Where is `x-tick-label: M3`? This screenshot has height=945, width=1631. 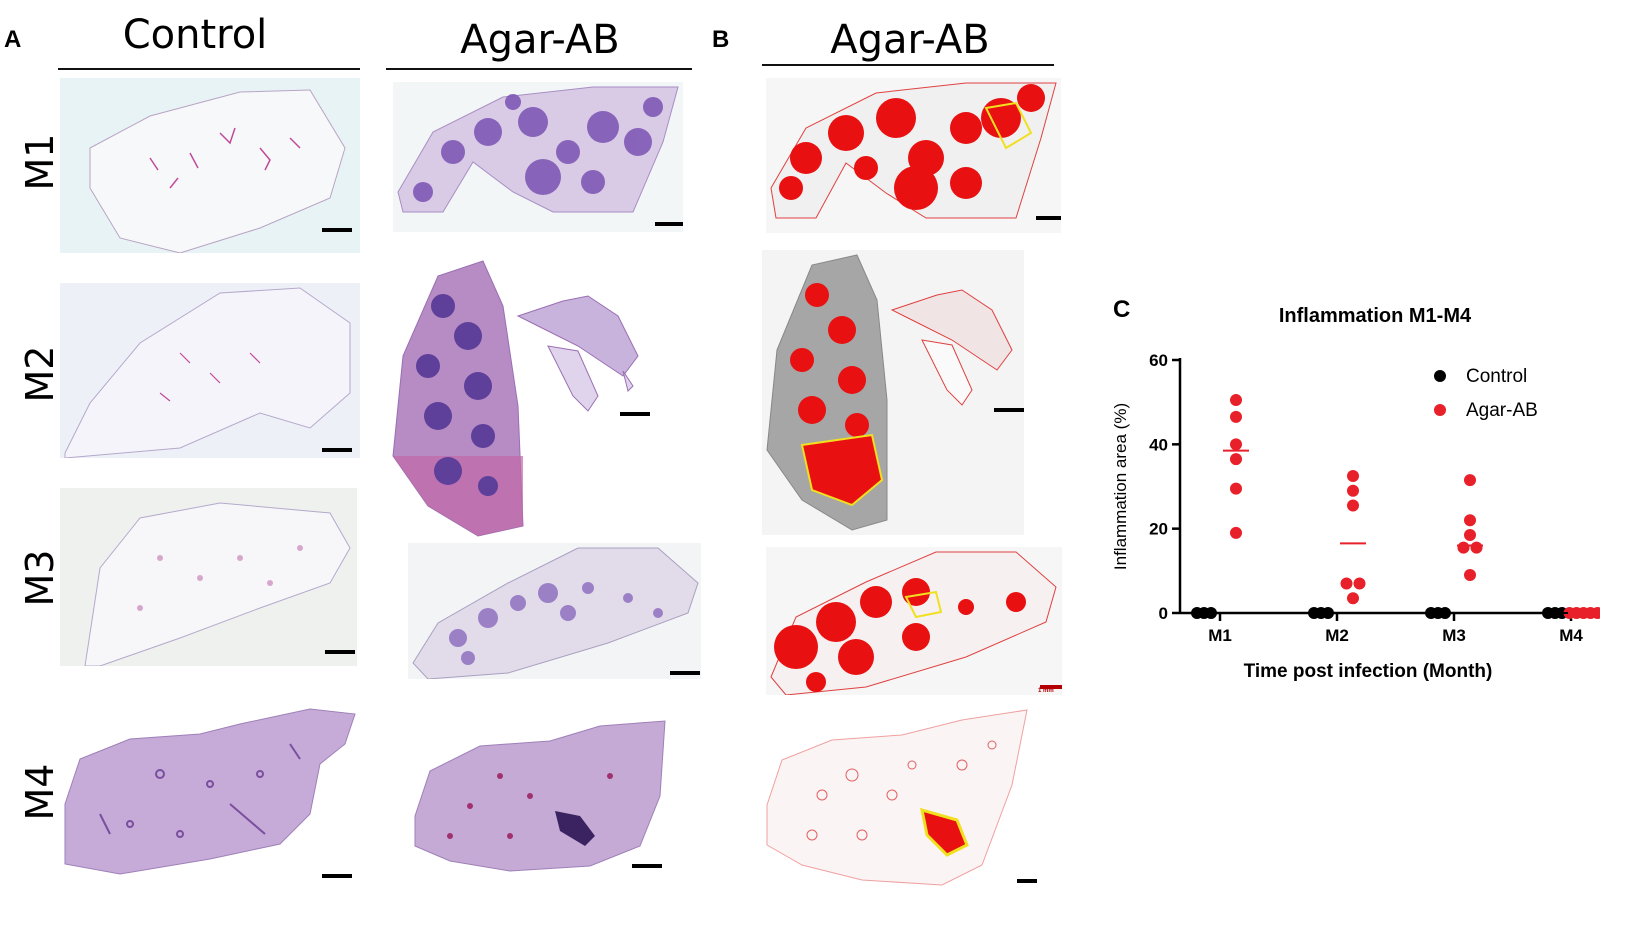 x-tick-label: M3 is located at coordinates (1454, 635).